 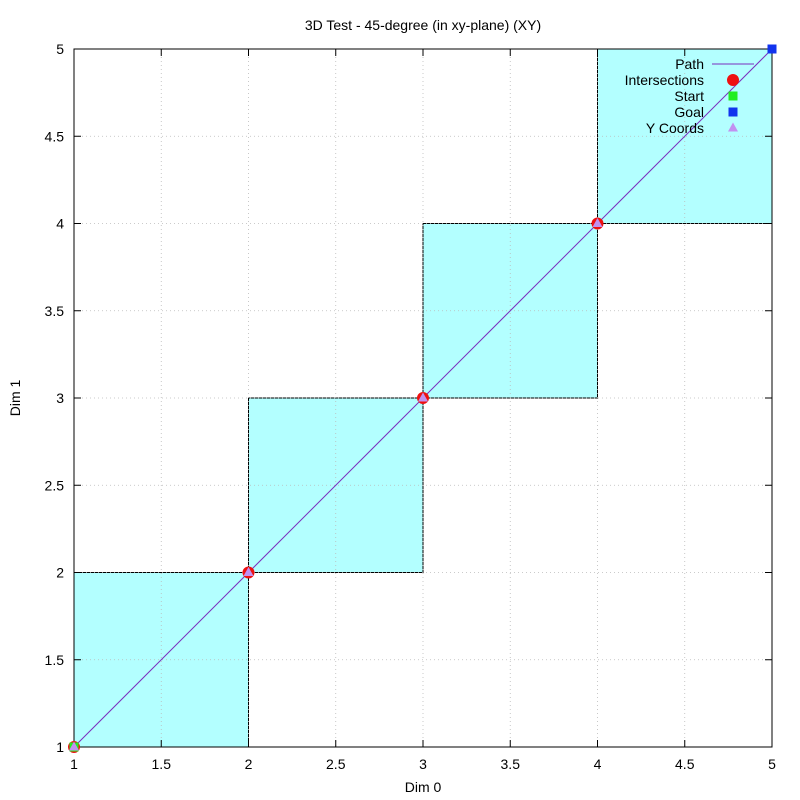 What do you see at coordinates (772, 49) in the screenshot?
I see `series-goal-point` at bounding box center [772, 49].